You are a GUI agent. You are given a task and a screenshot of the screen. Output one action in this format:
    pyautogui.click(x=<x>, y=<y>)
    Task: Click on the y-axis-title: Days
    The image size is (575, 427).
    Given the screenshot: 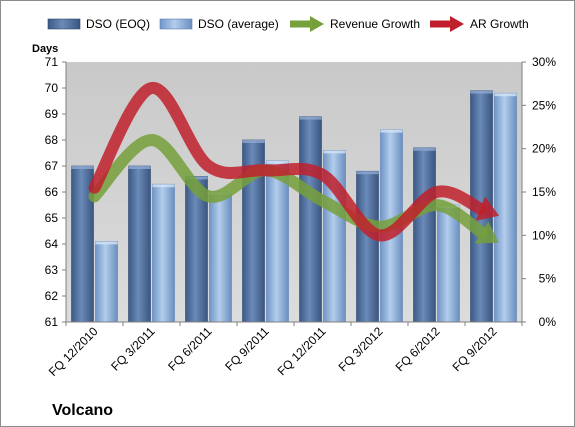 What is the action you would take?
    pyautogui.click(x=45, y=49)
    